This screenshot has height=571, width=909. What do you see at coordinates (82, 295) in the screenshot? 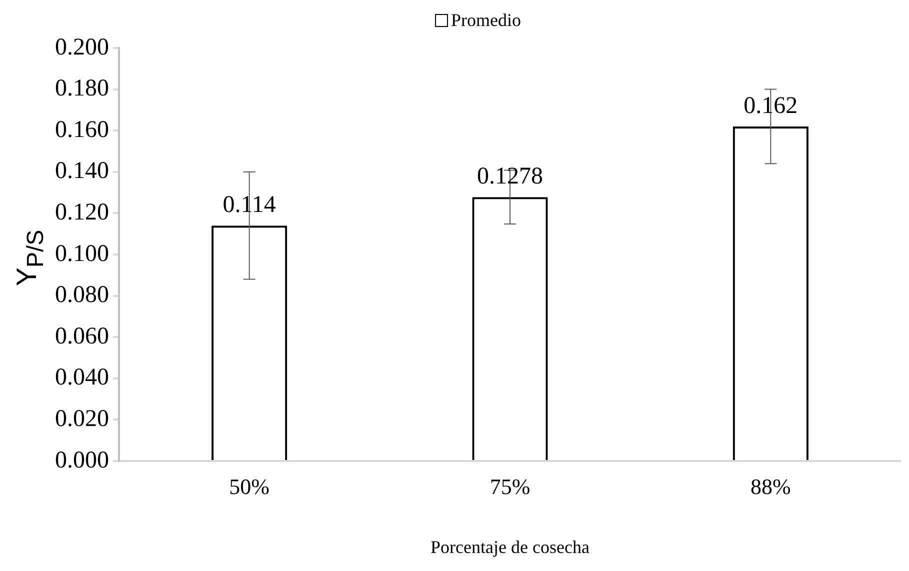
I see `y-tick-label: 0.080` at bounding box center [82, 295].